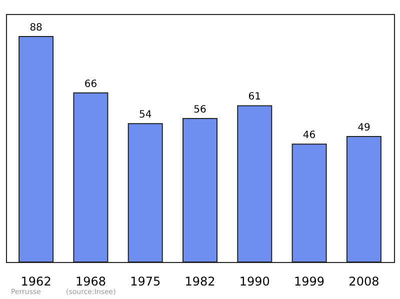  Describe the element at coordinates (91, 84) in the screenshot. I see `data-label: 66` at that location.